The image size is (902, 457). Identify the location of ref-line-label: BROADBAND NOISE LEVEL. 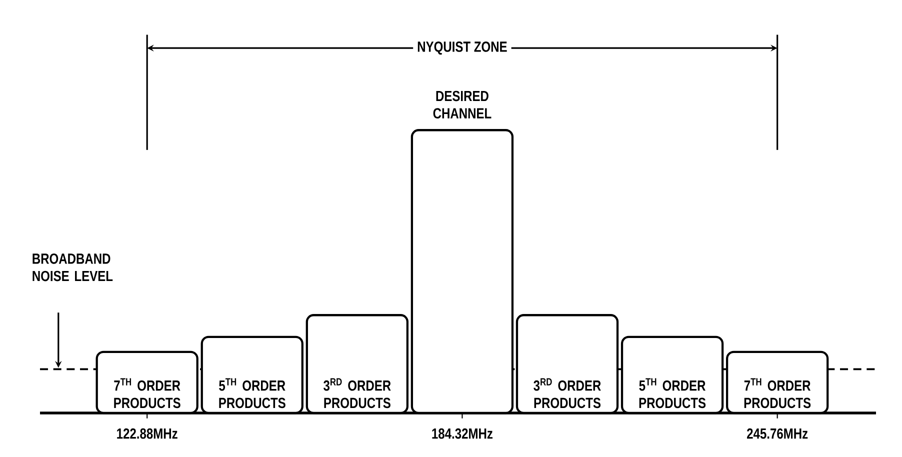
(72, 267).